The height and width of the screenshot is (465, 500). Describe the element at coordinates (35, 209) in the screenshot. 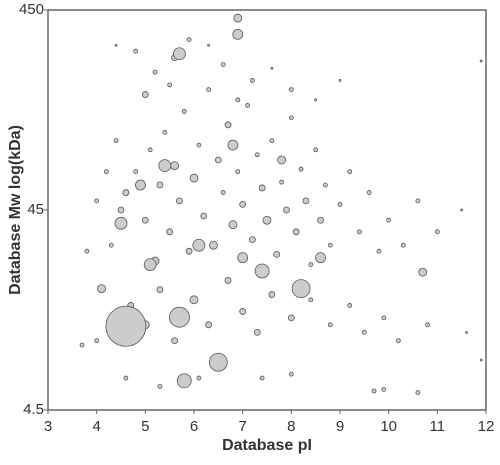

I see `y-tick-label: 45` at that location.